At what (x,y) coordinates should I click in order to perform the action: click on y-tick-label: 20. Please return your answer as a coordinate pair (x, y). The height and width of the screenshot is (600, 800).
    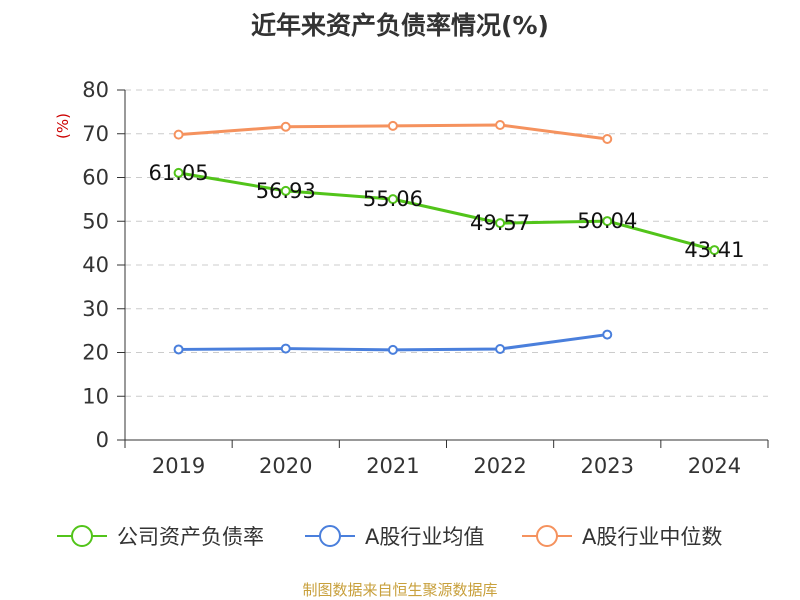
    Looking at the image, I should click on (95, 353).